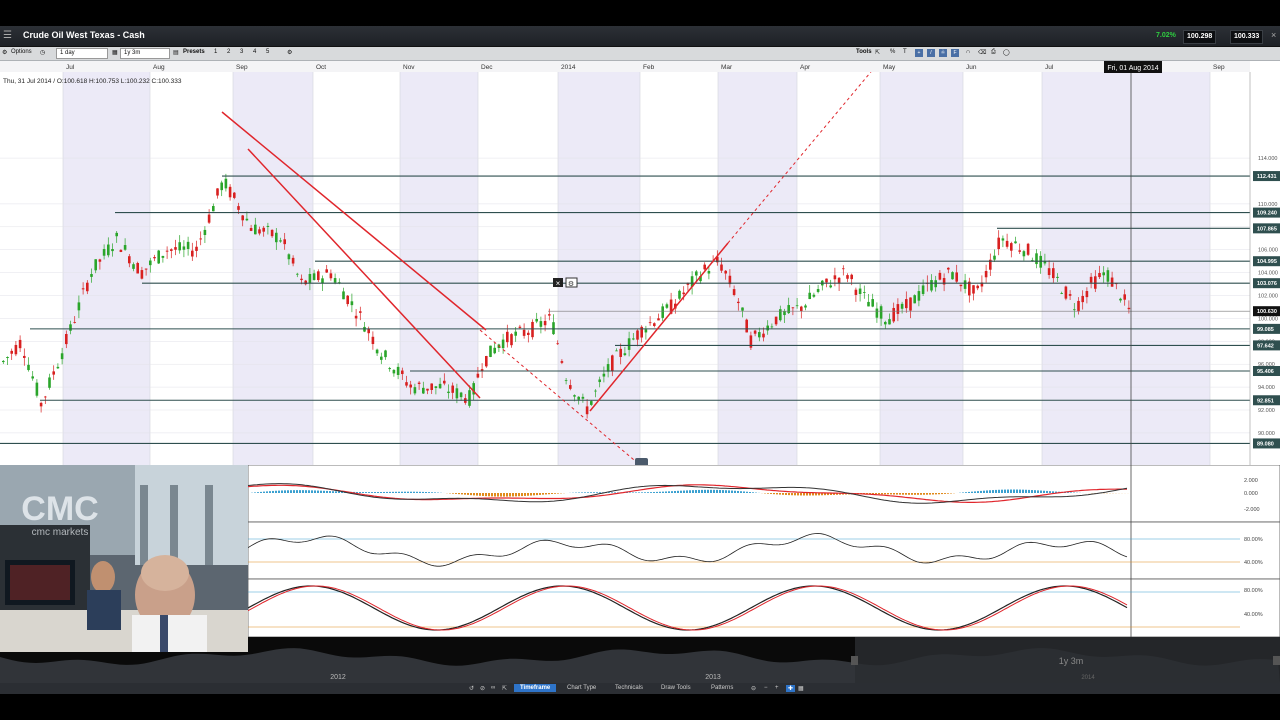 The width and height of the screenshot is (1280, 720). What do you see at coordinates (216, 52) in the screenshot?
I see `preset-1: 1` at bounding box center [216, 52].